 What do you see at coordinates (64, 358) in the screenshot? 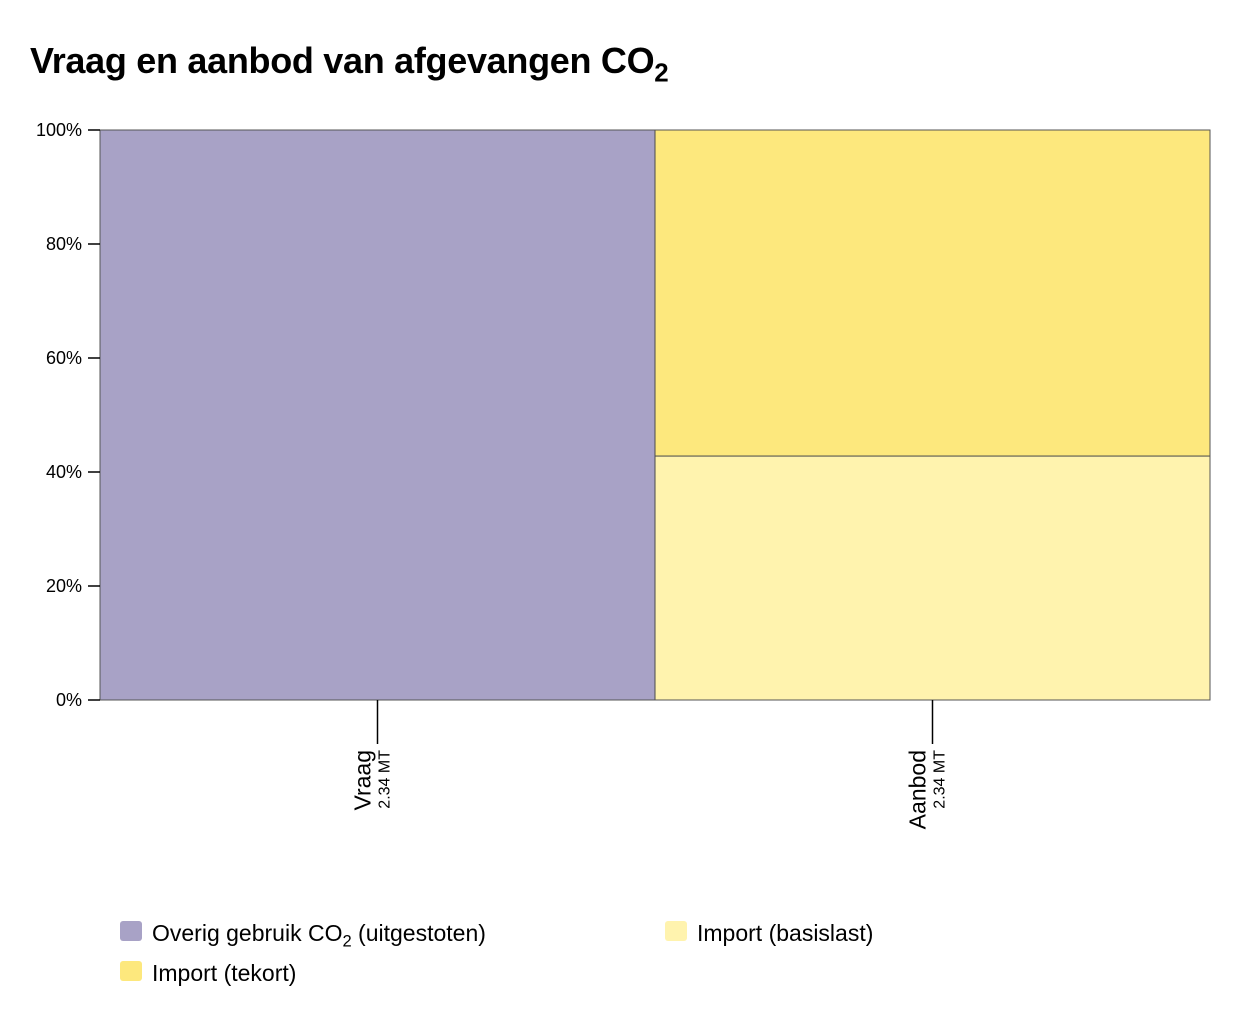
I see `y-tick-label: 60%` at bounding box center [64, 358].